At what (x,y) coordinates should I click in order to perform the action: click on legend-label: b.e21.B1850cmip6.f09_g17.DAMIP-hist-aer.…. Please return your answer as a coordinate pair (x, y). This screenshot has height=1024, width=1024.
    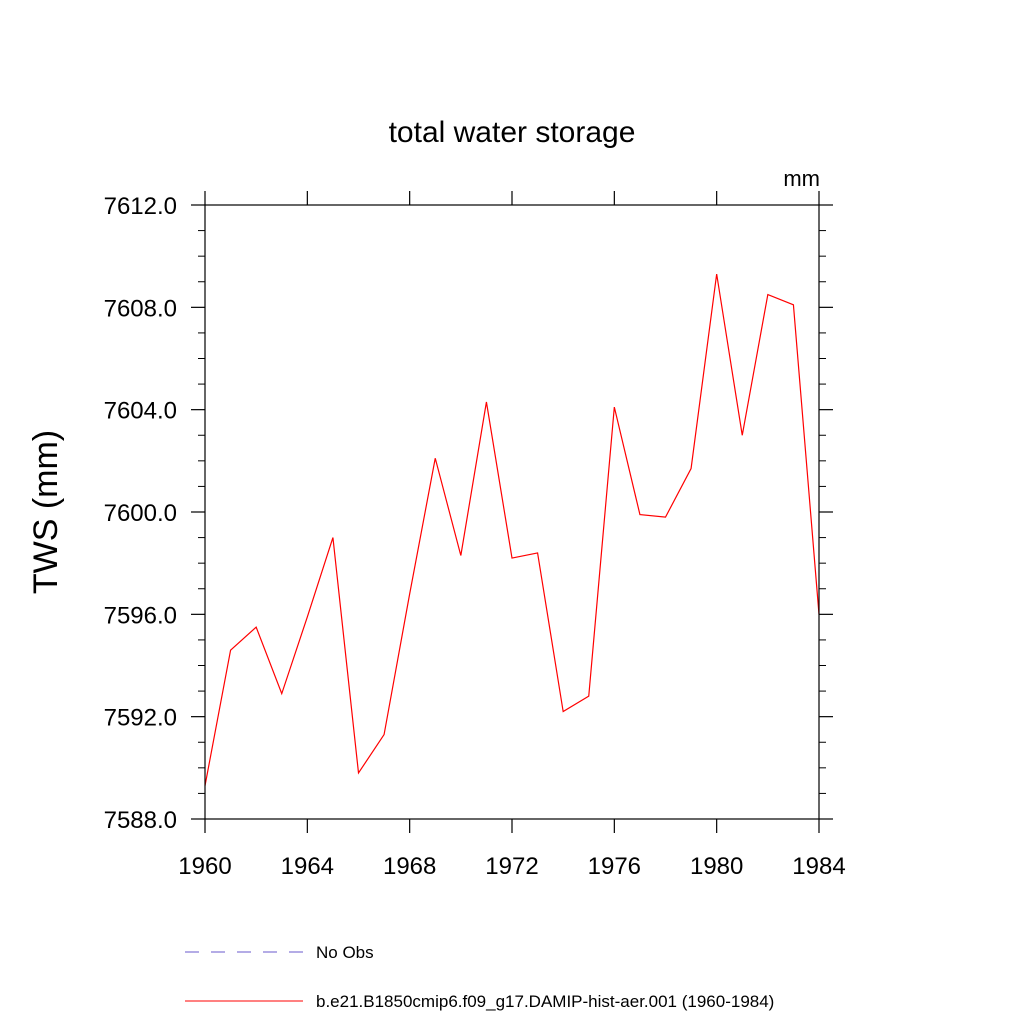
    Looking at the image, I should click on (545, 1001).